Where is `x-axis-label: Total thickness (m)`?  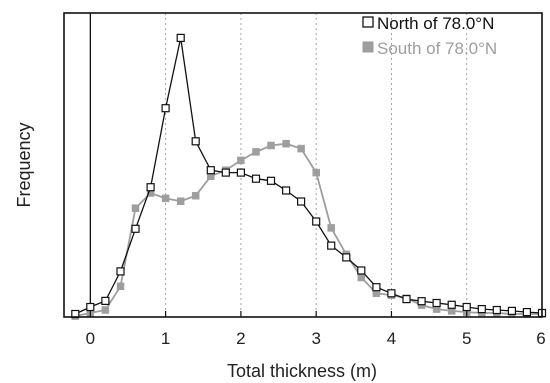
x-axis-label: Total thickness (m) is located at coordinates (302, 371).